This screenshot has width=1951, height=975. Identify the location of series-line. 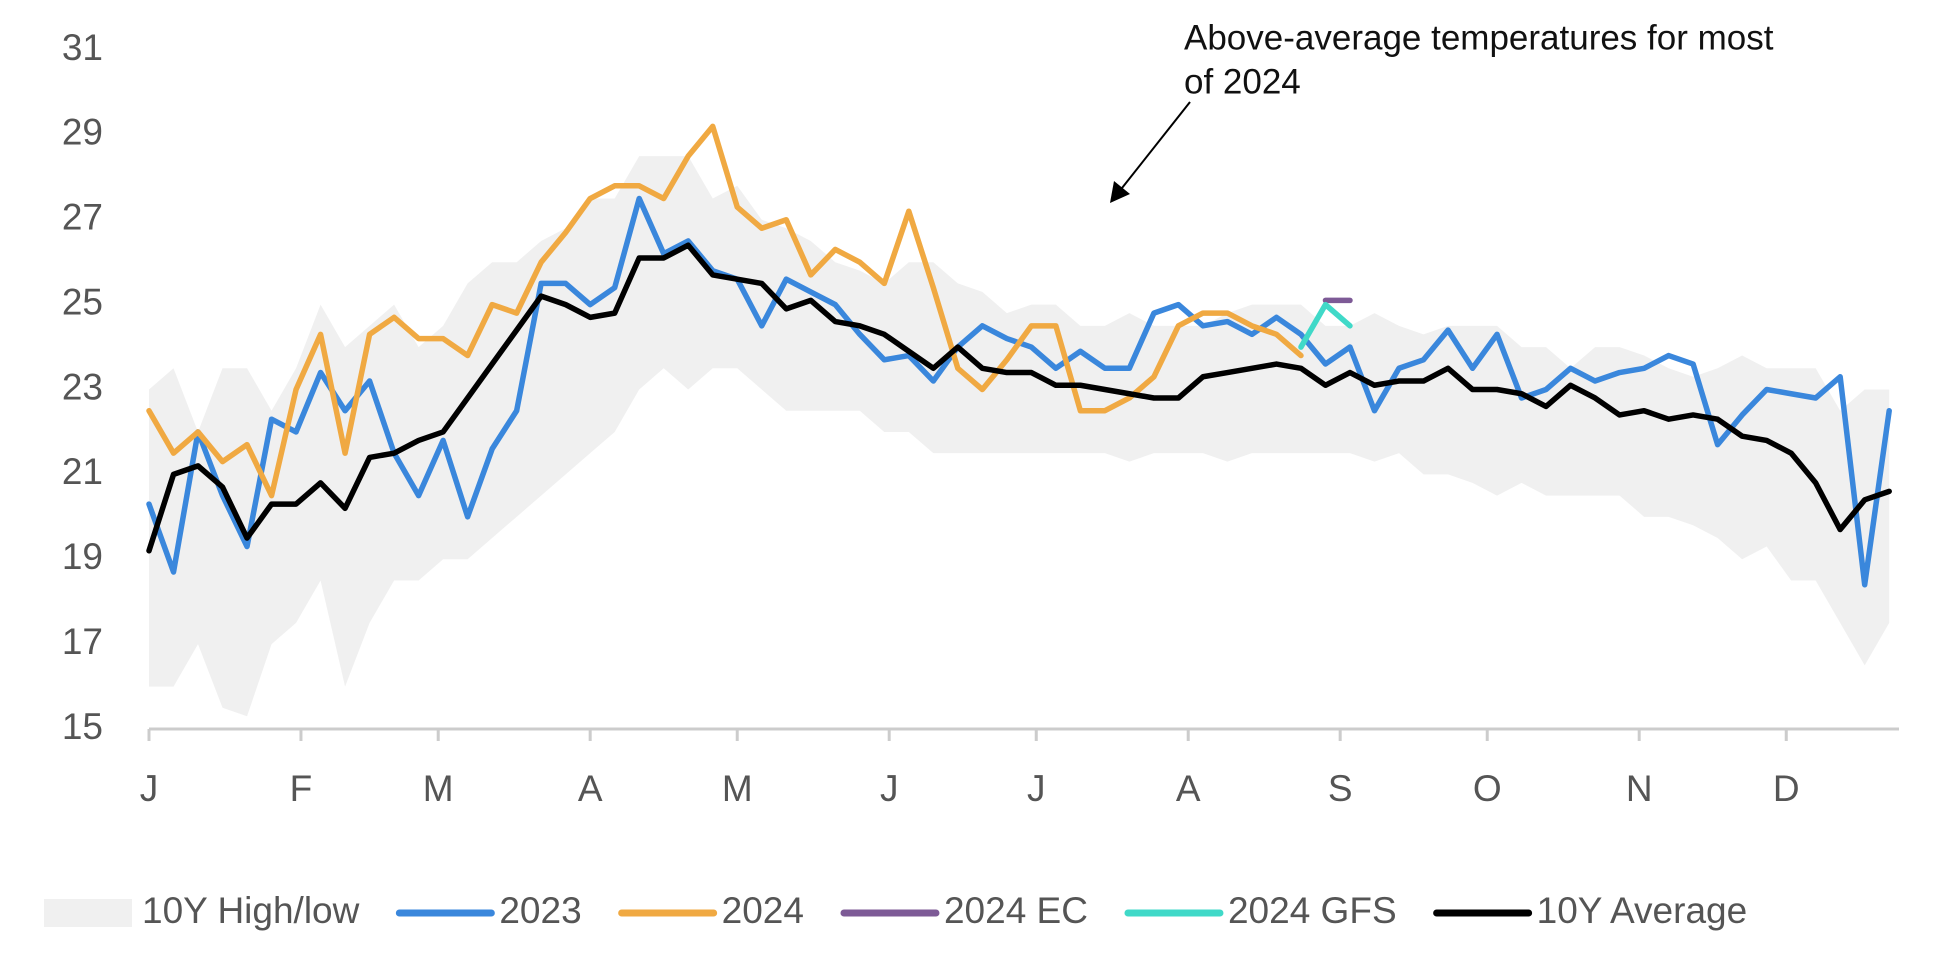
(1325, 325).